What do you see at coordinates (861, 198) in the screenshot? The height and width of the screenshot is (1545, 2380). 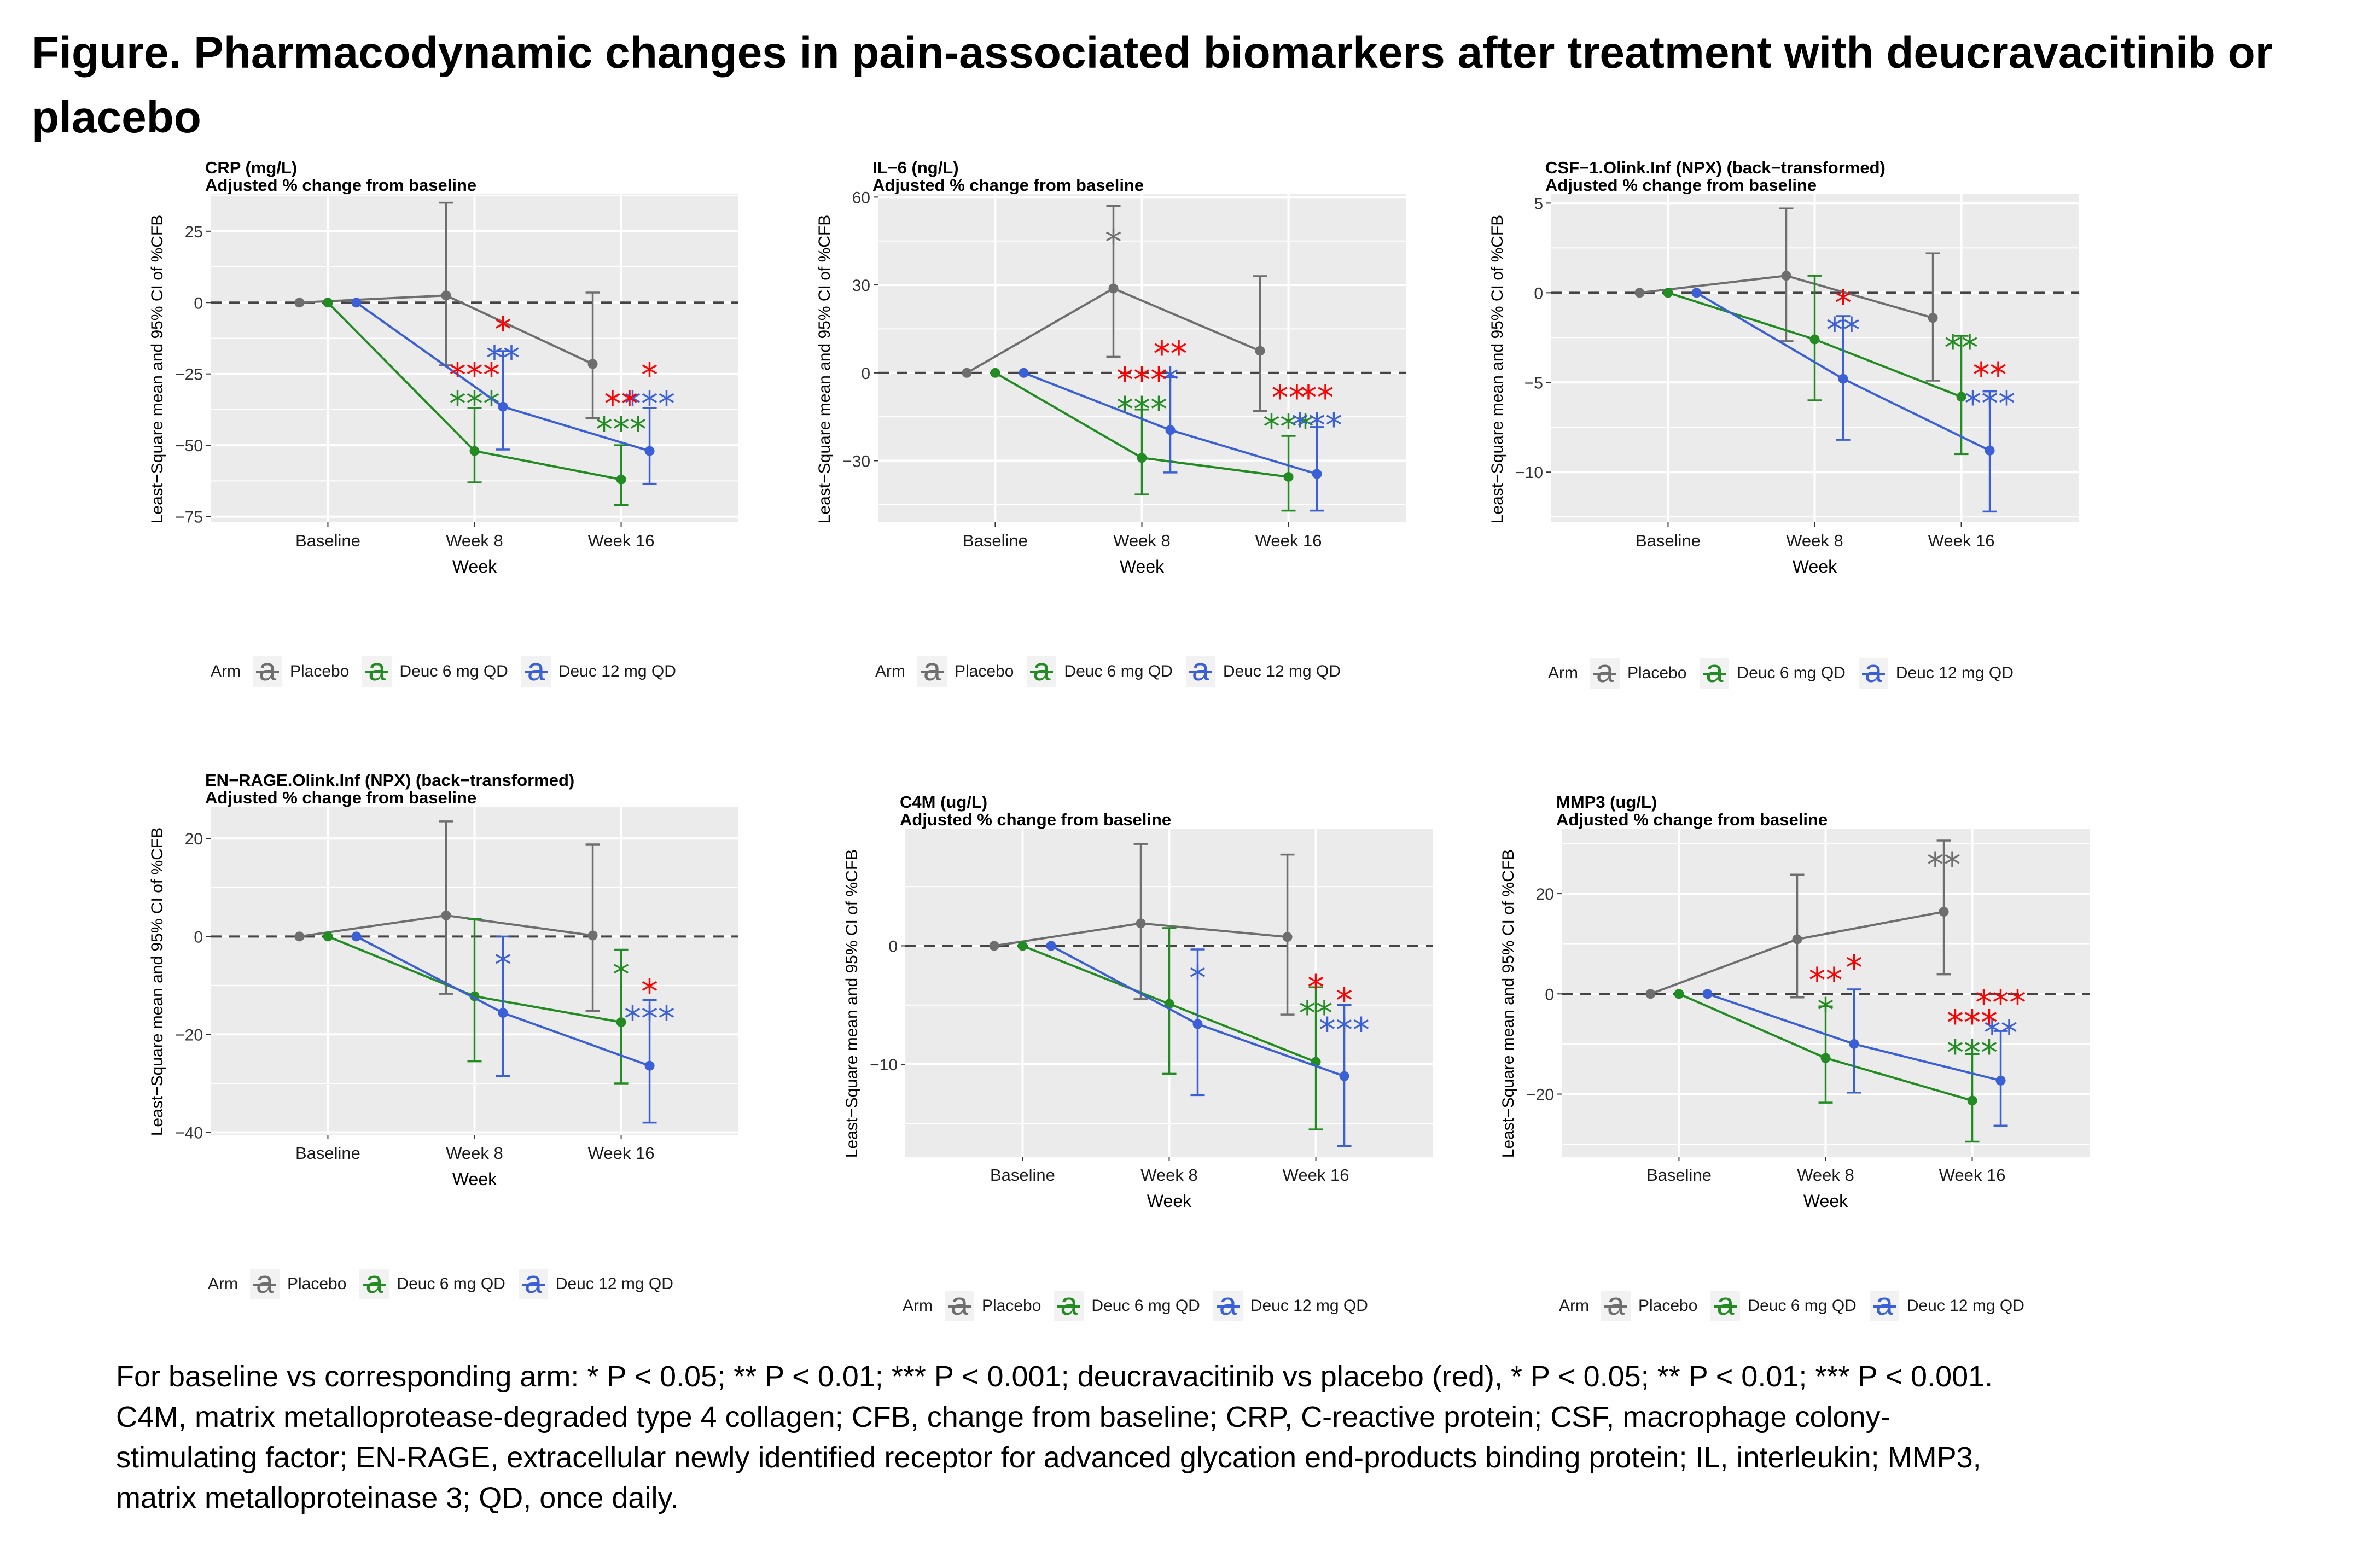 I see `y-tick-label: 60` at bounding box center [861, 198].